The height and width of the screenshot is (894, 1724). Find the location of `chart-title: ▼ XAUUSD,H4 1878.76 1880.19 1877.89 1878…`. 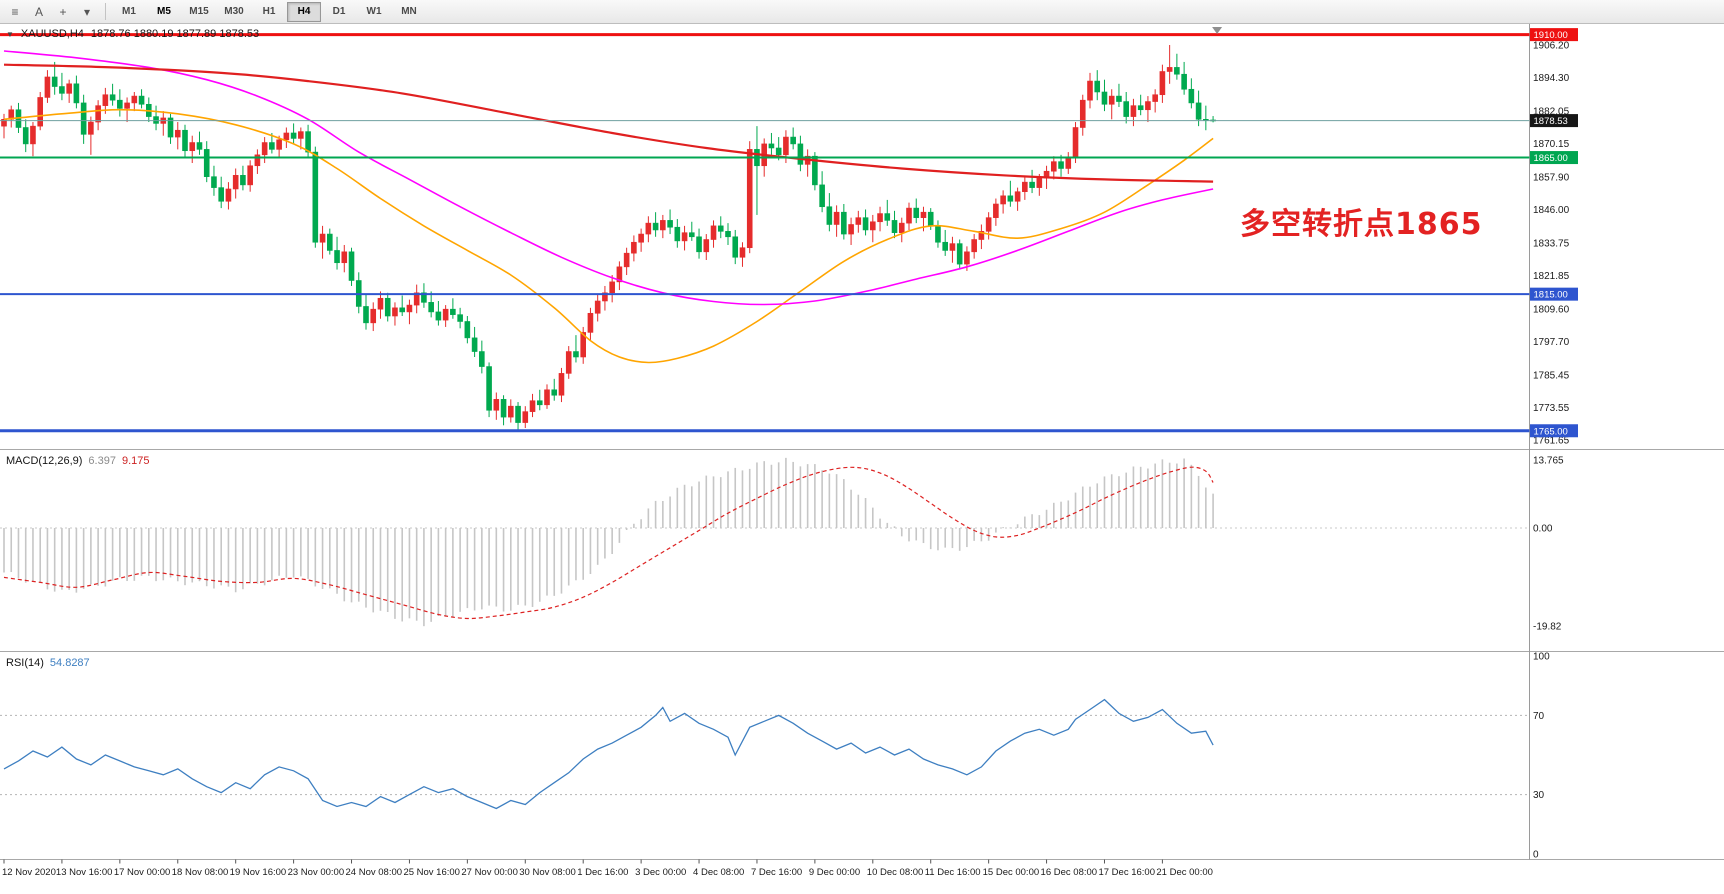

chart-title: ▼ XAUUSD,H4 1878.76 1880.19 1877.89 1878… is located at coordinates (132, 34).